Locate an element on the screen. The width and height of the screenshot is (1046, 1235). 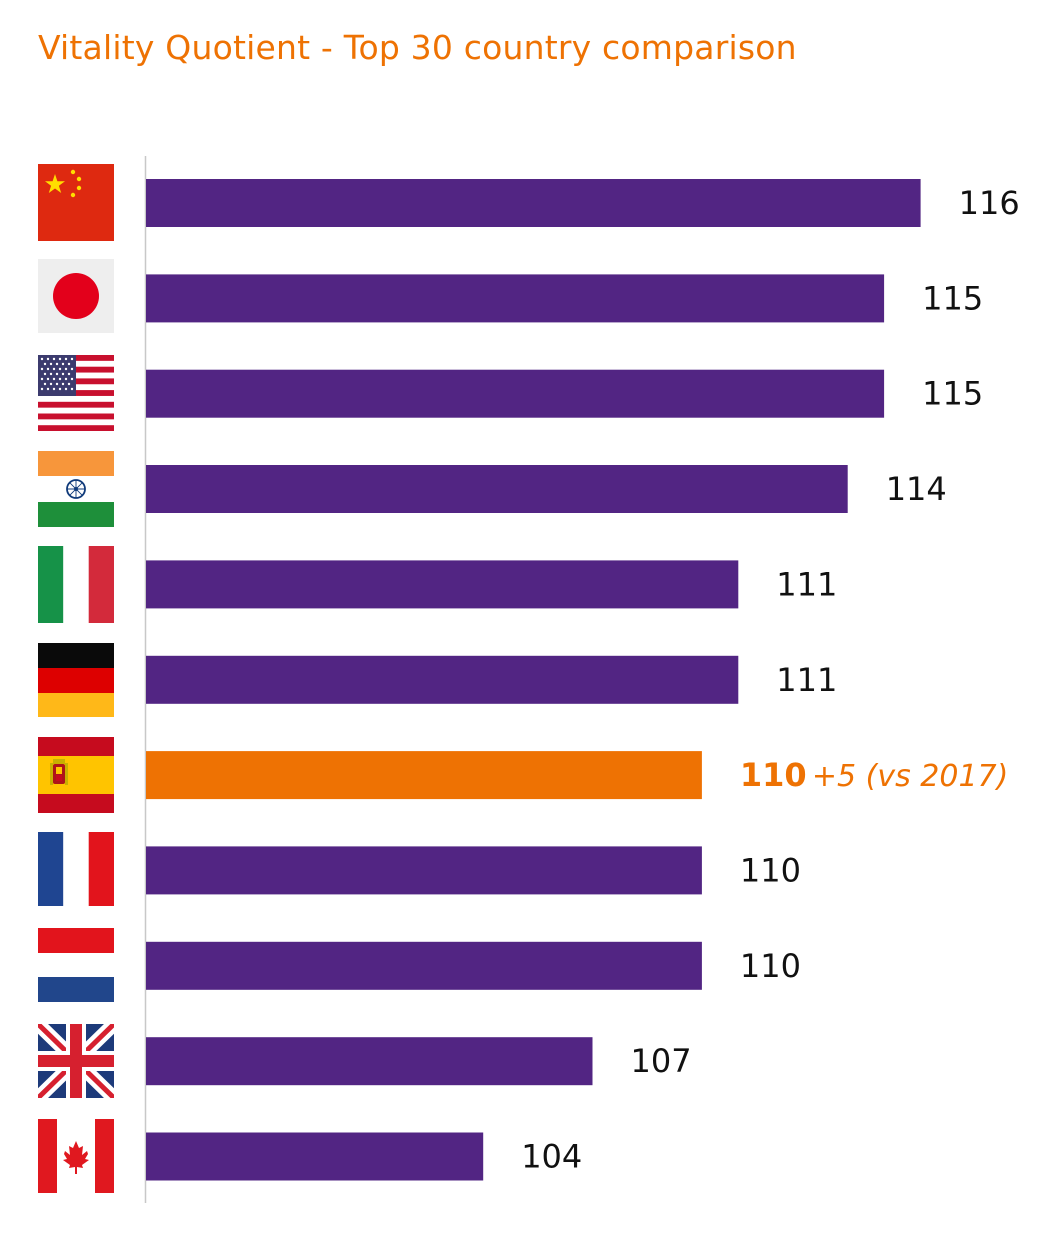
bar-japan is located at coordinates (515, 298).